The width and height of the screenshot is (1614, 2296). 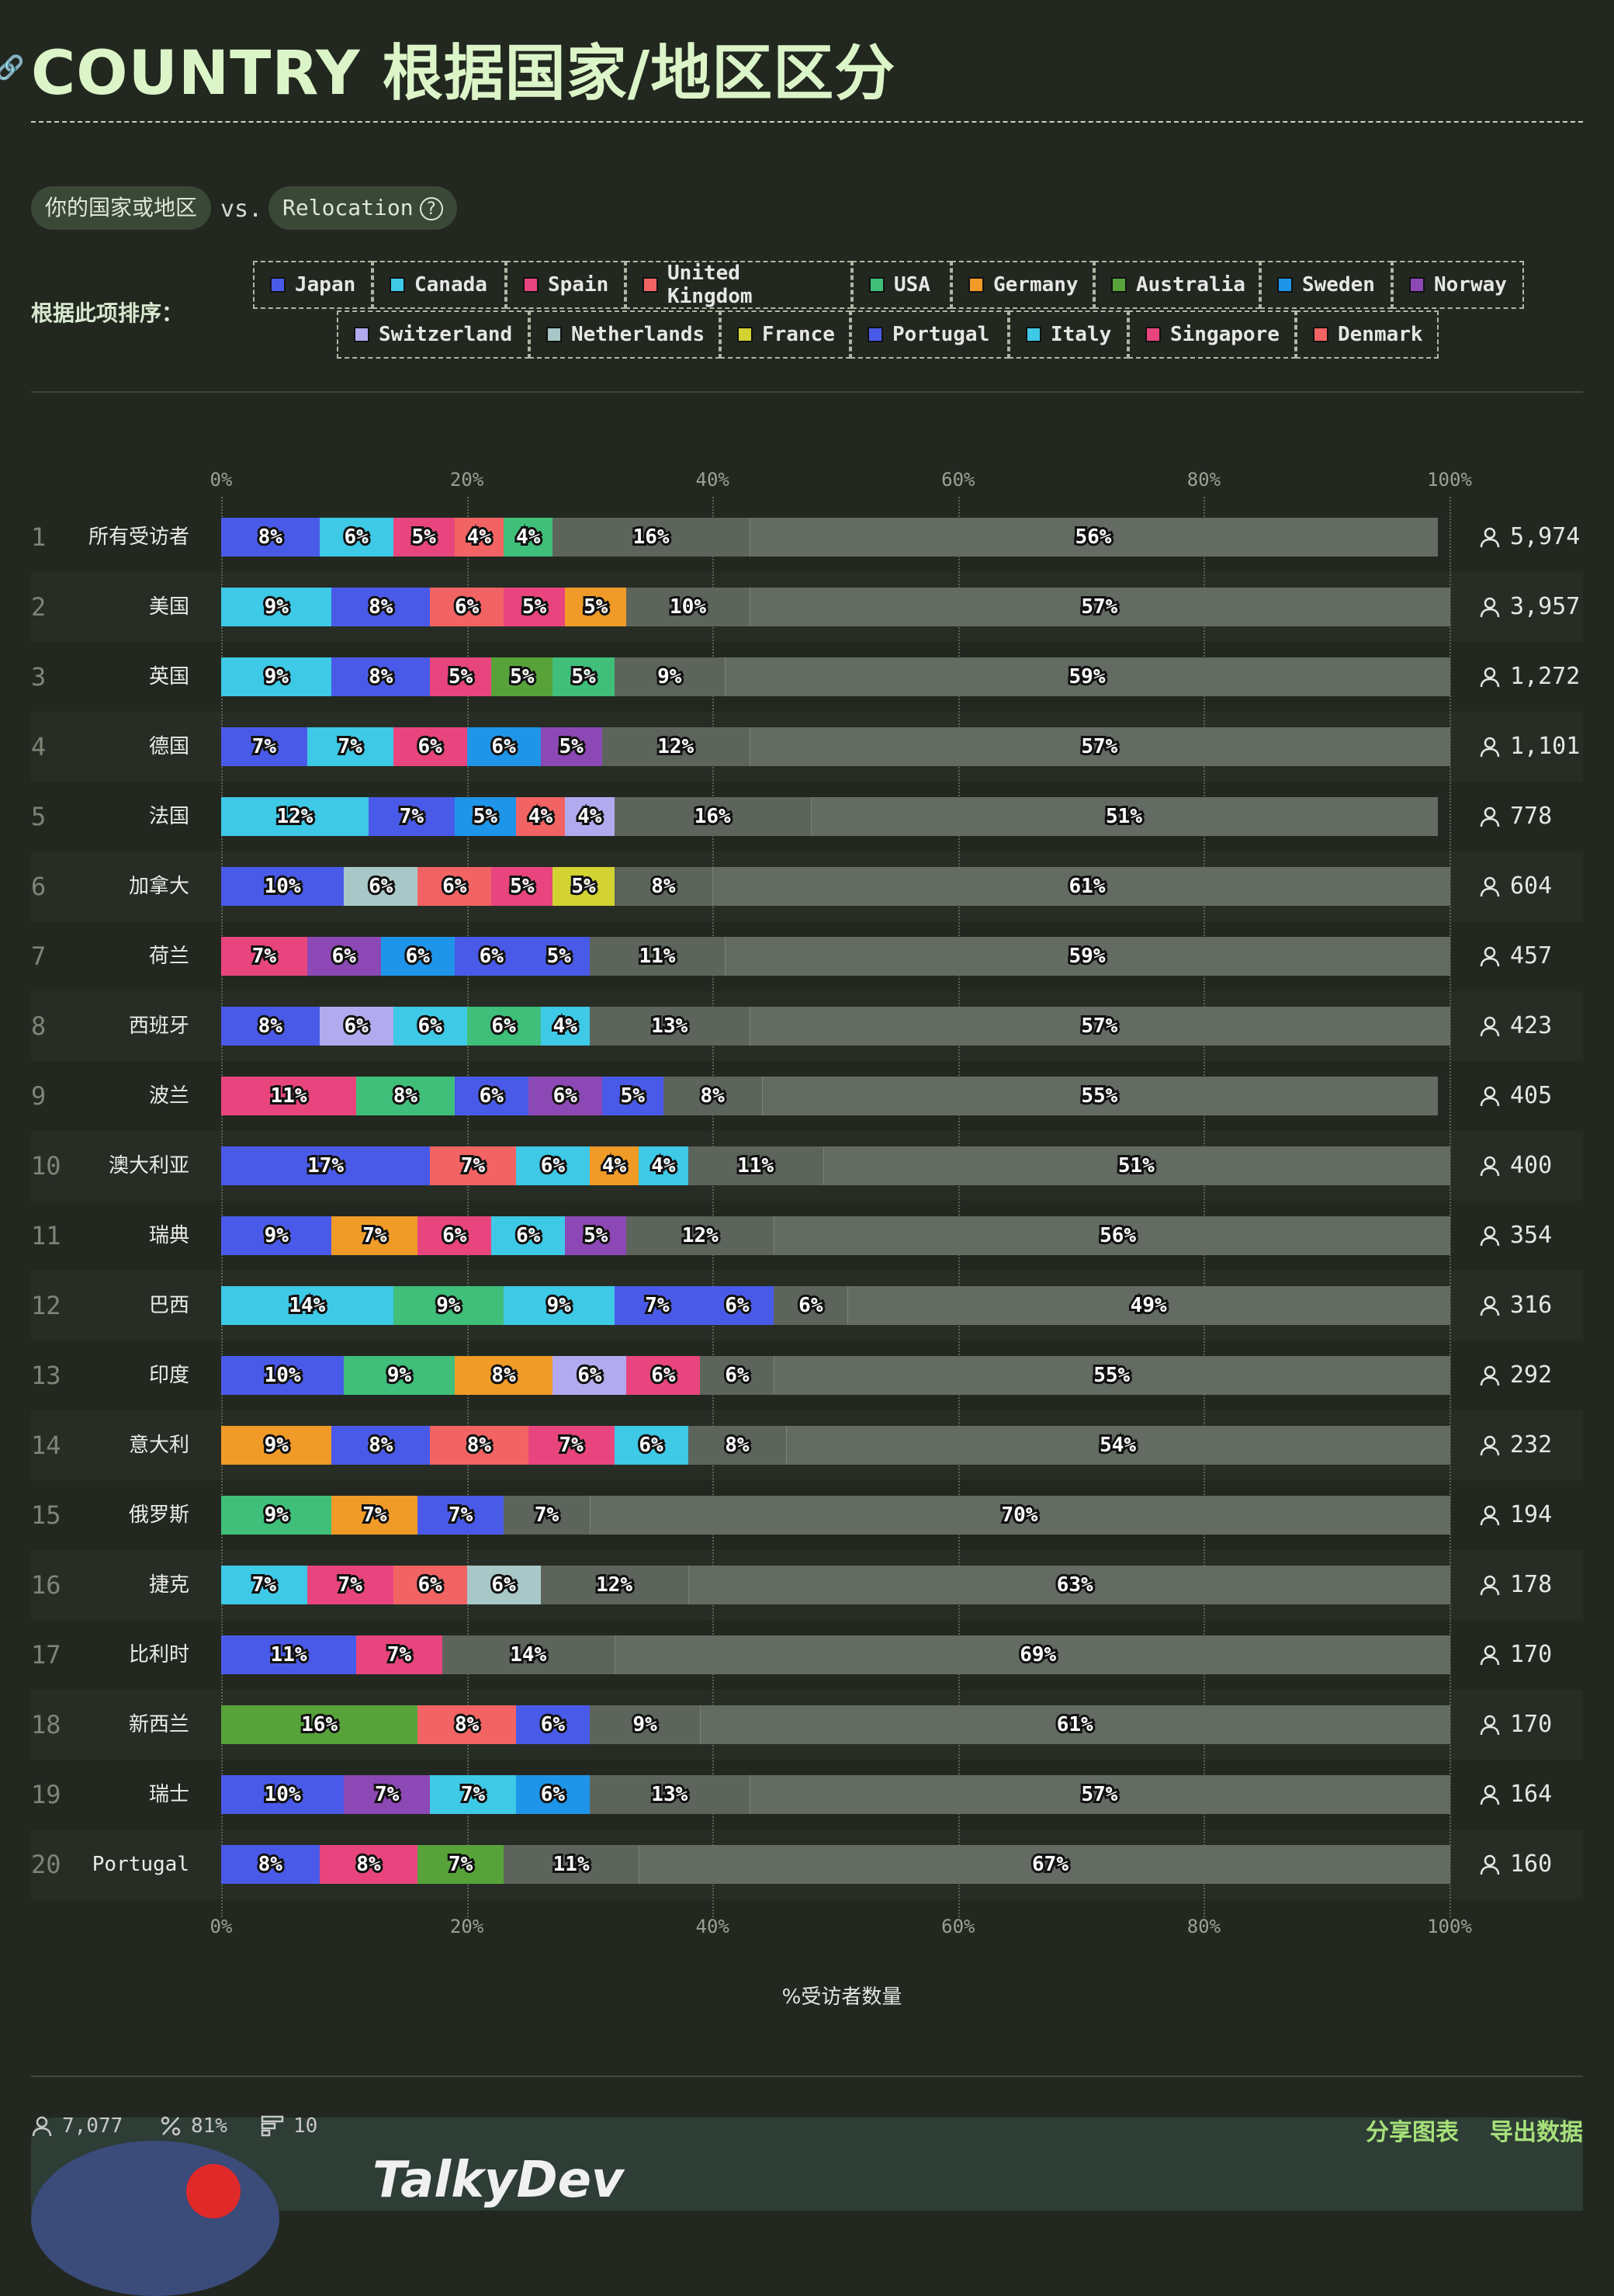 What do you see at coordinates (1326, 285) in the screenshot?
I see `legend-item-sweden: Sweden` at bounding box center [1326, 285].